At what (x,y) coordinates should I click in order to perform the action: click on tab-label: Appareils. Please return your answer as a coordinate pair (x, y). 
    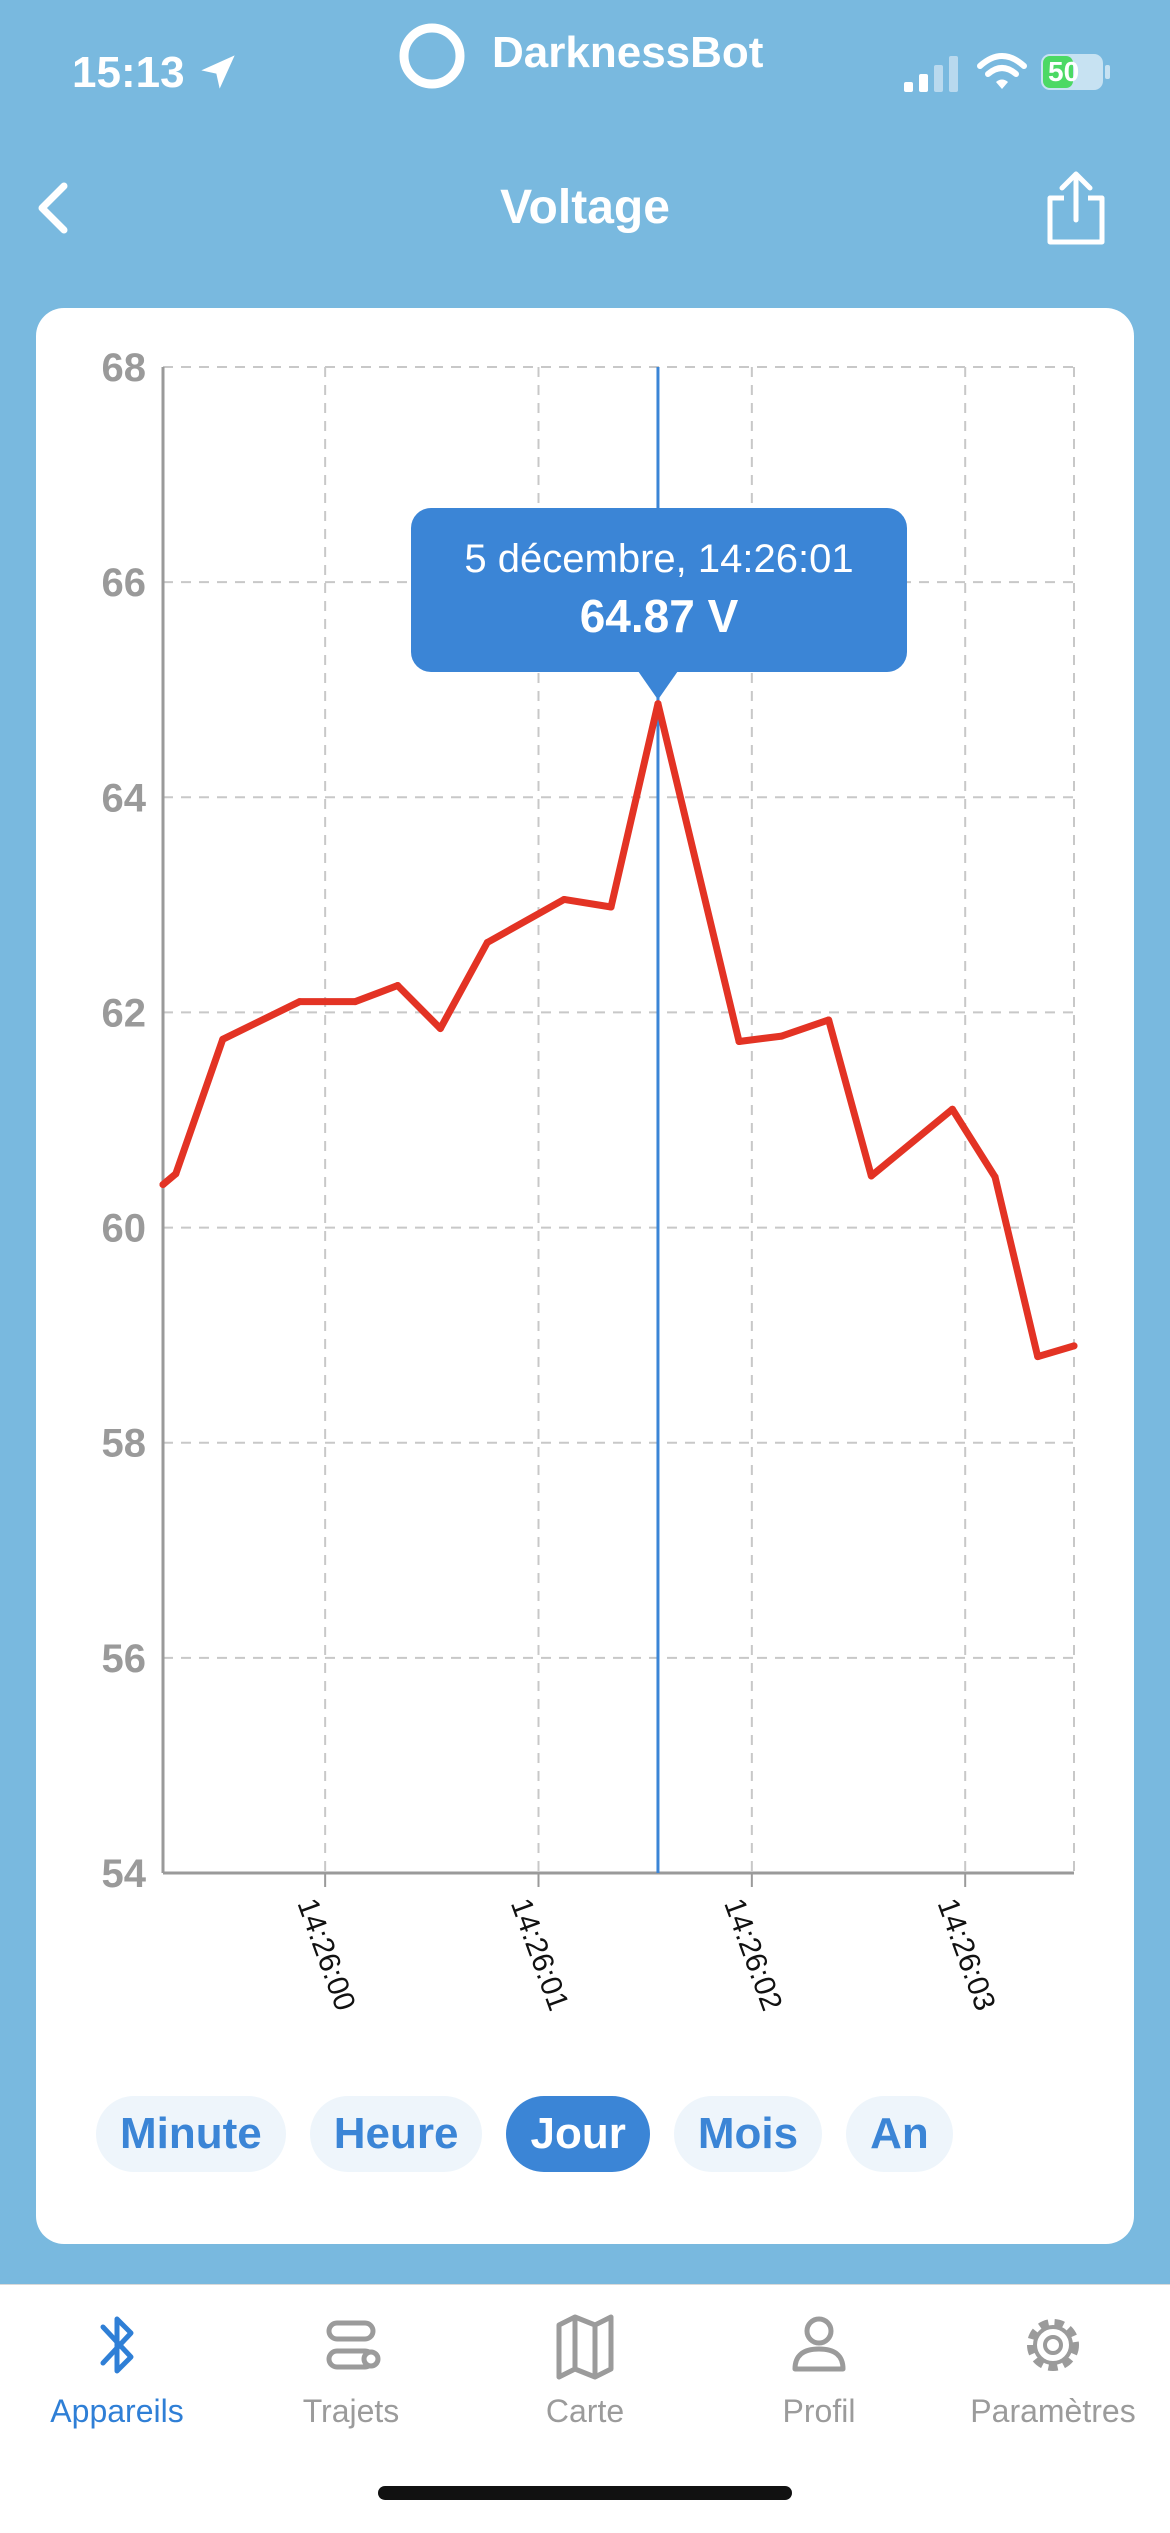
    Looking at the image, I should click on (117, 2411).